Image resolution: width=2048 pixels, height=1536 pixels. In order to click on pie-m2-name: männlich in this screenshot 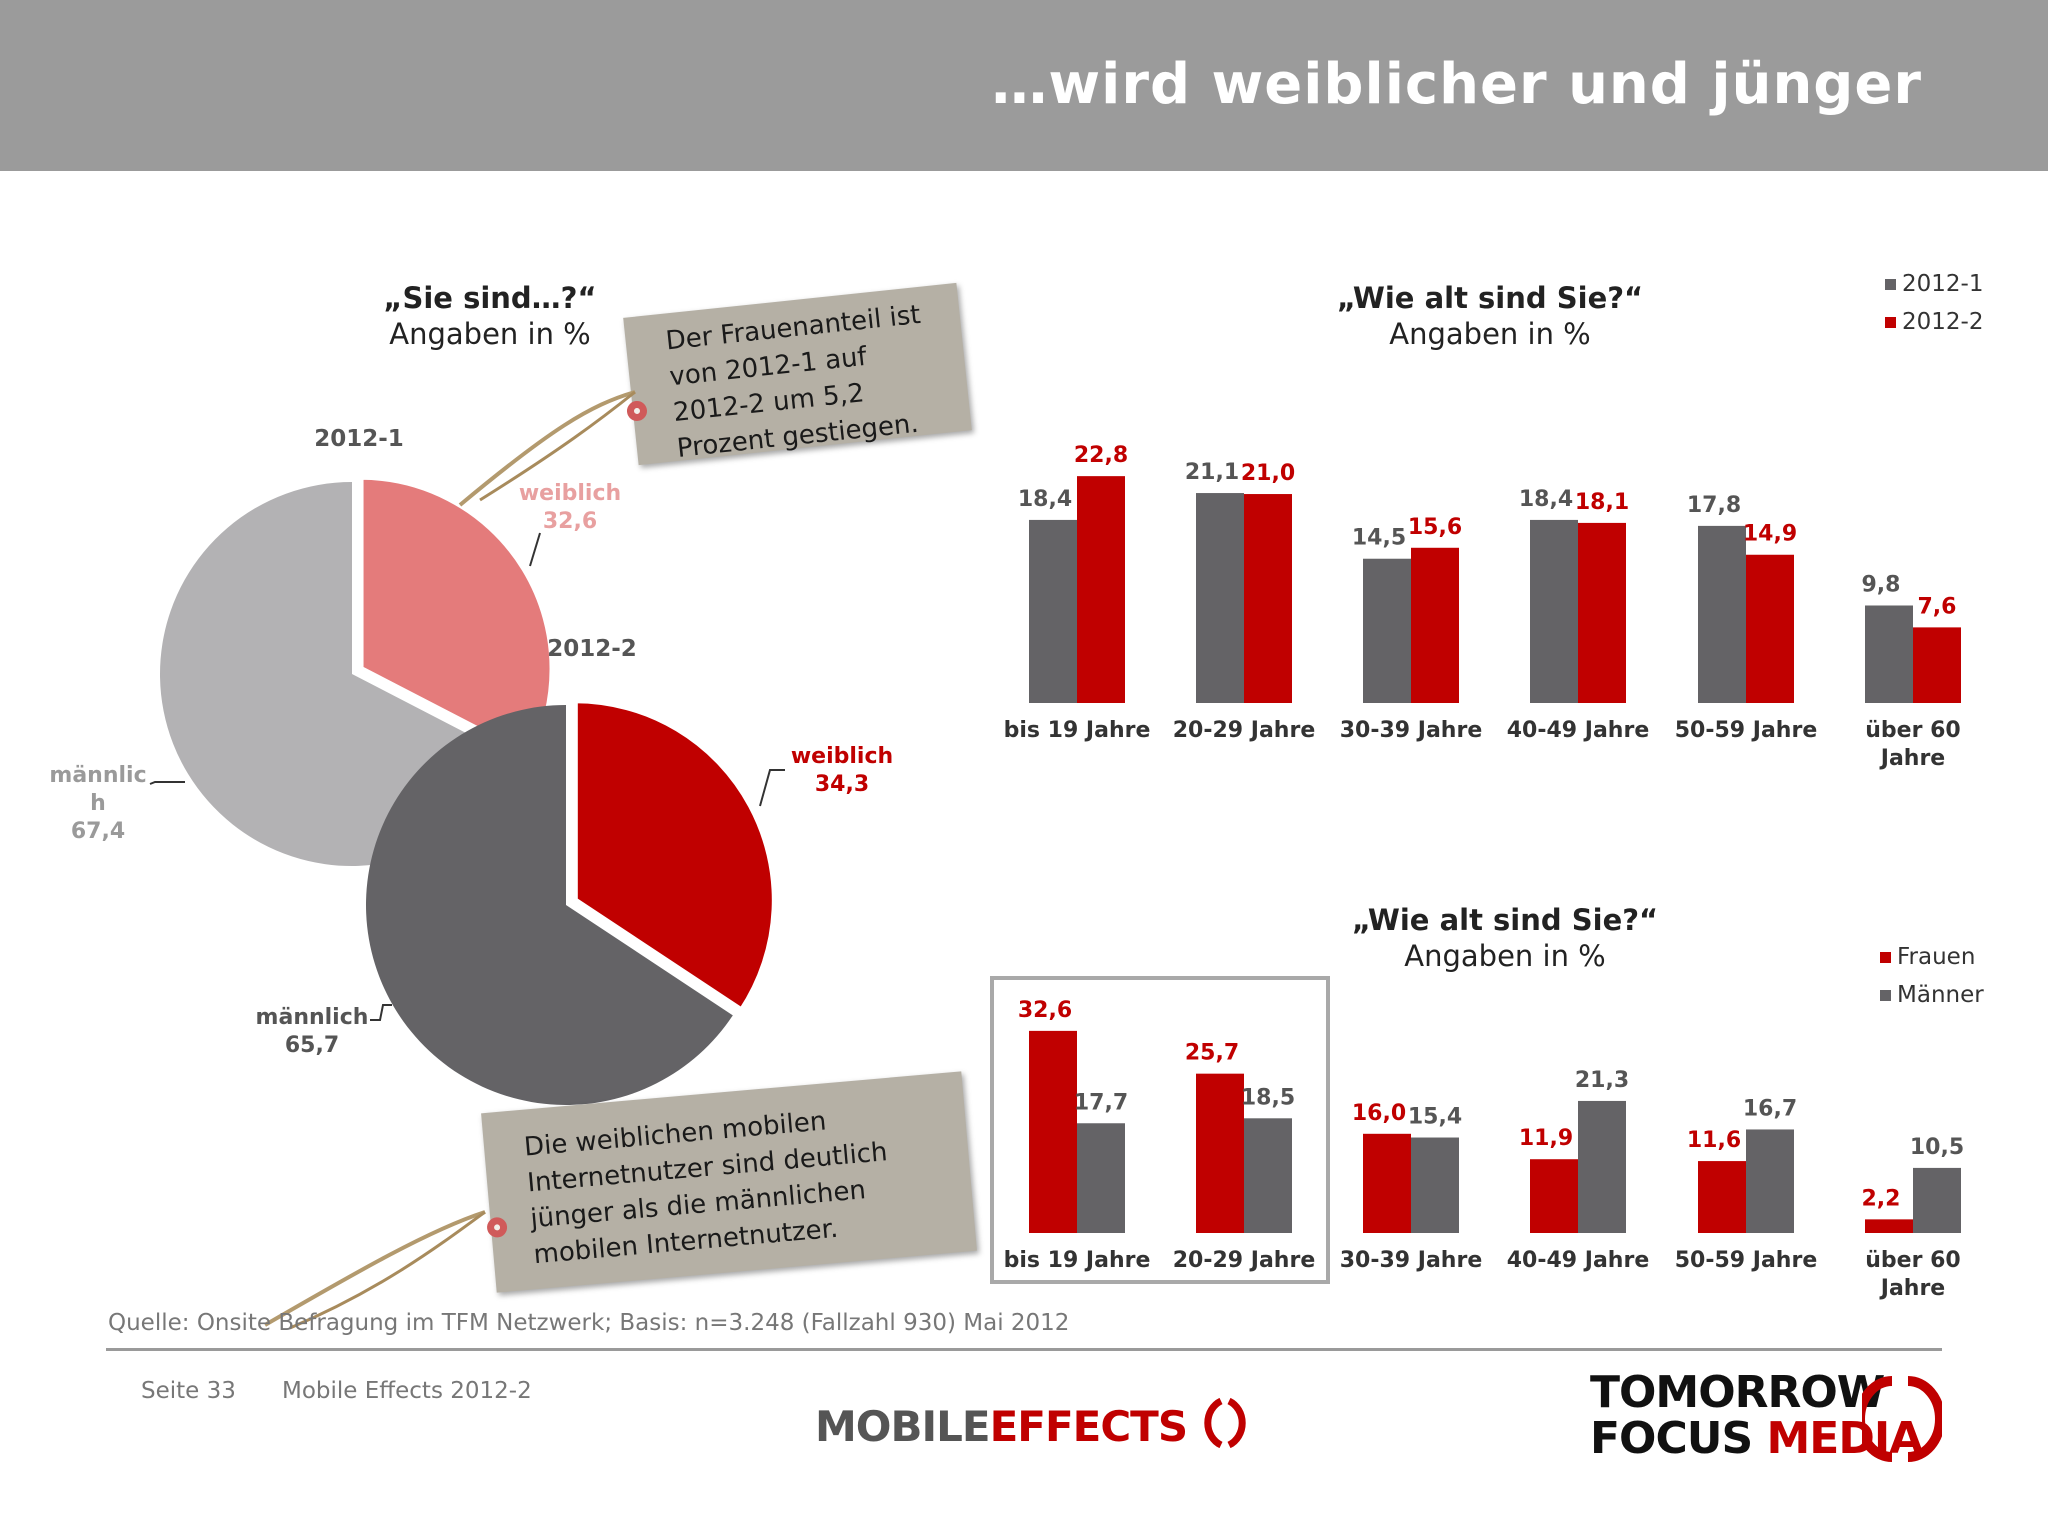, I will do `click(312, 1017)`.